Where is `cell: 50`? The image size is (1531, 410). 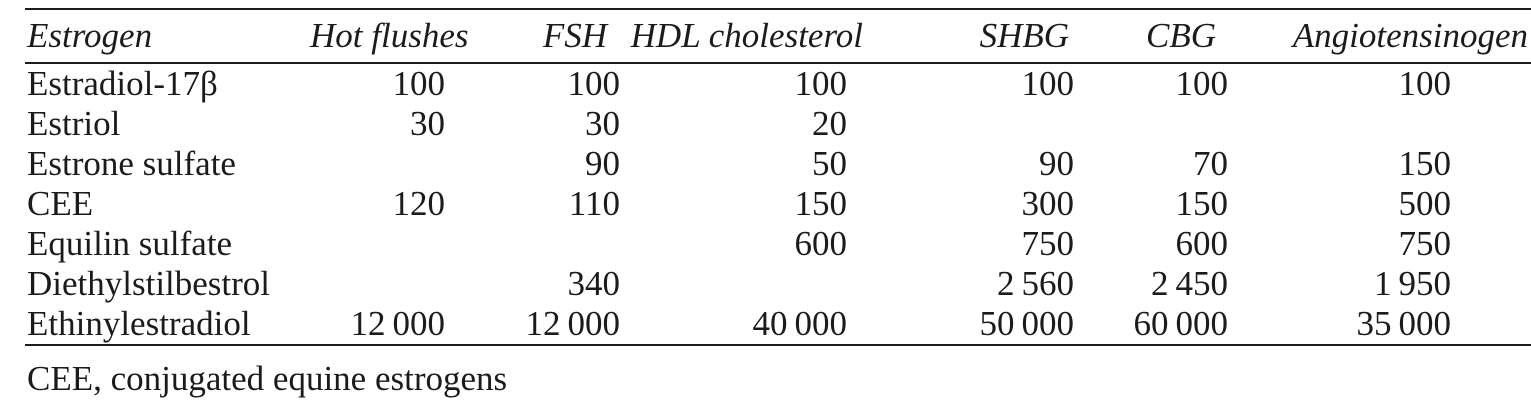 cell: 50 is located at coordinates (829, 163).